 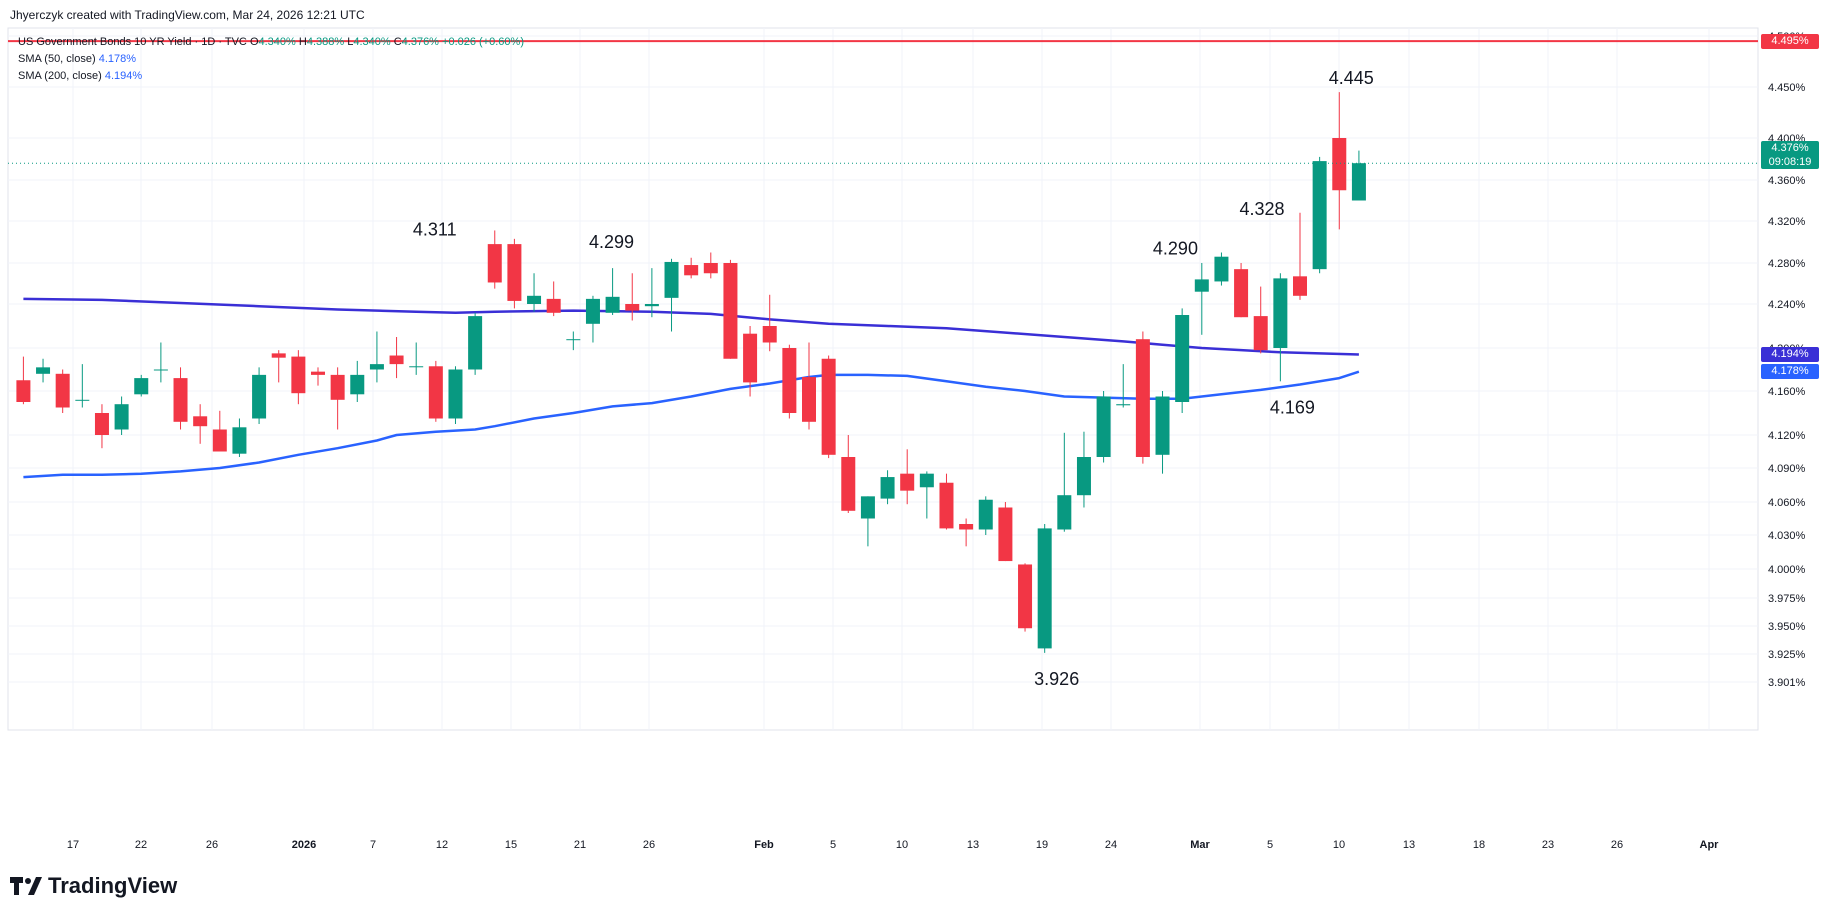 I want to click on y-tick-label: 4.090%, so click(x=1787, y=469).